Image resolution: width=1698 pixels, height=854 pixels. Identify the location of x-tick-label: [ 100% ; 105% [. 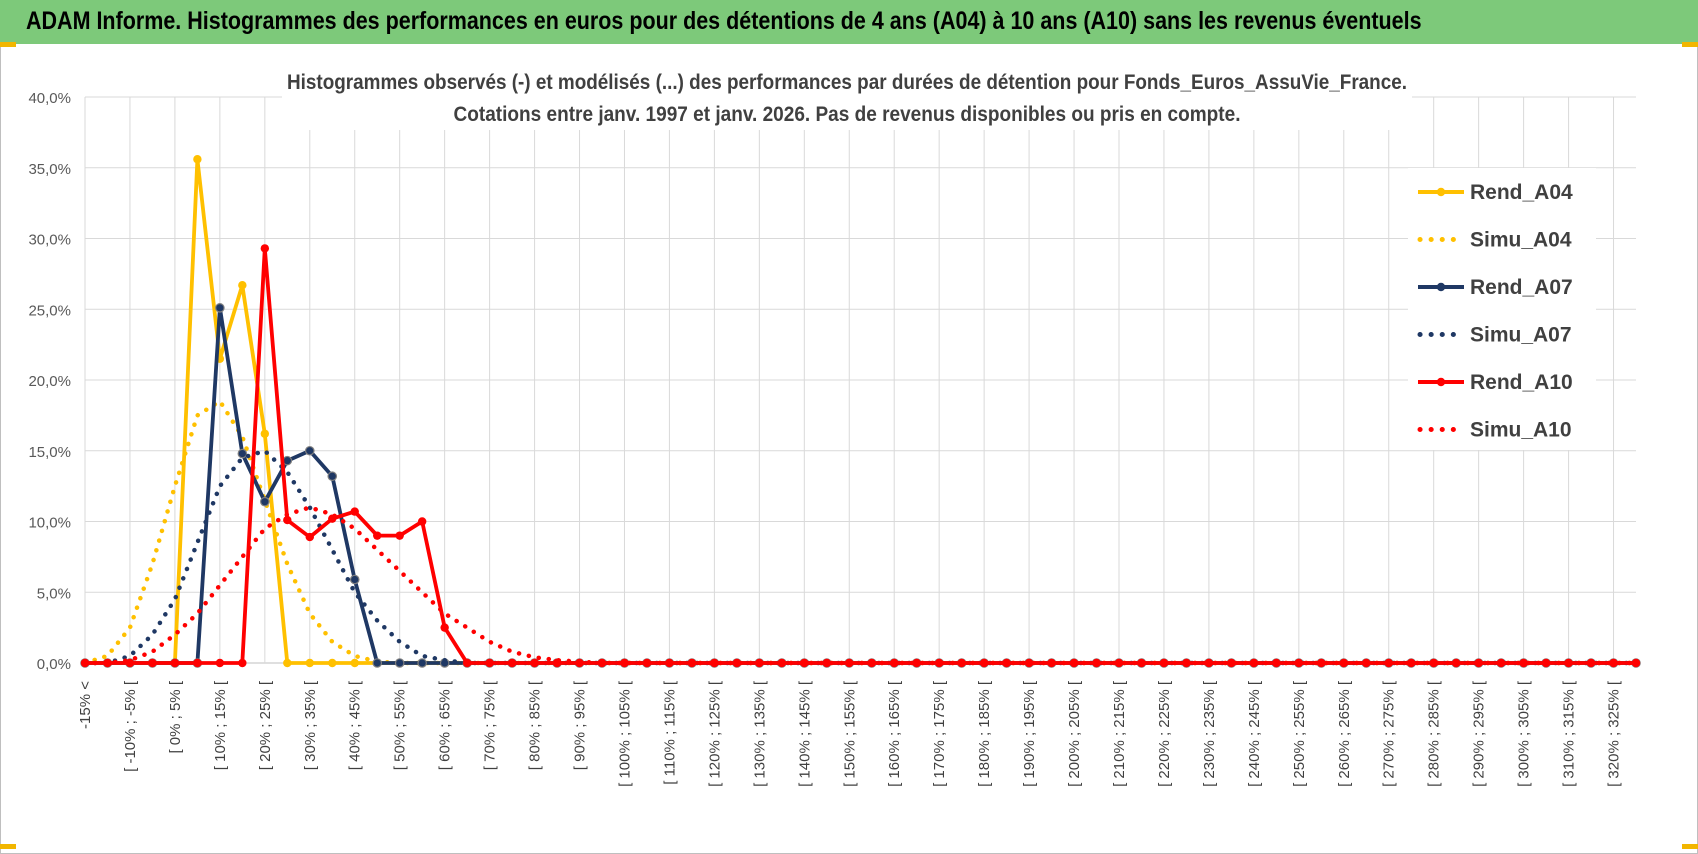
(624, 733).